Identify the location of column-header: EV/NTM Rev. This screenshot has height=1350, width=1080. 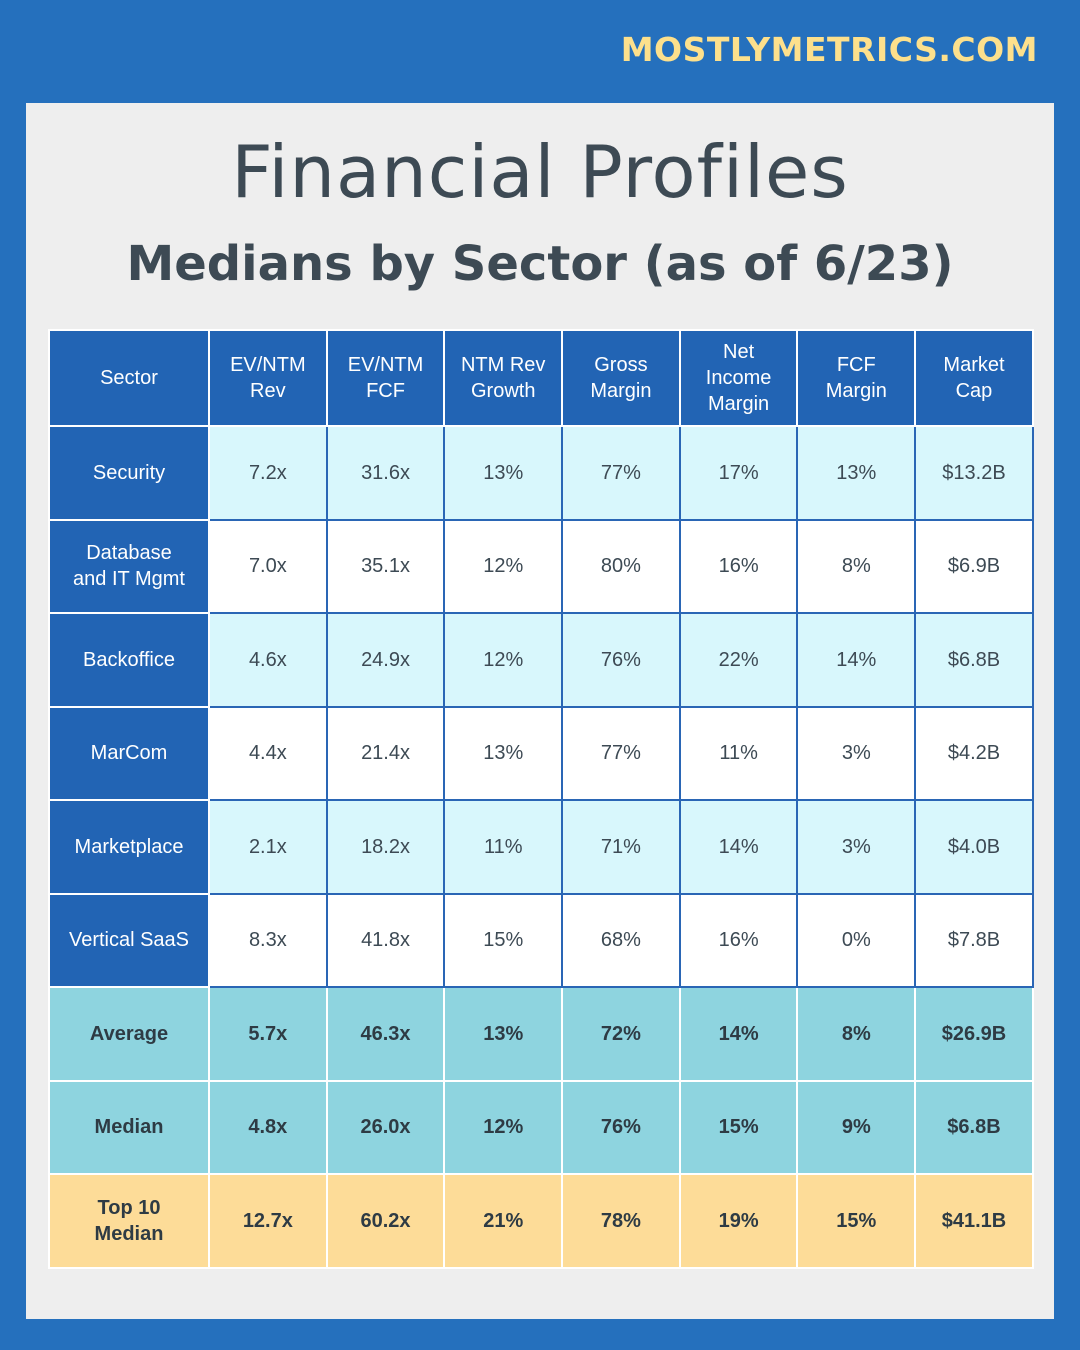
(268, 378).